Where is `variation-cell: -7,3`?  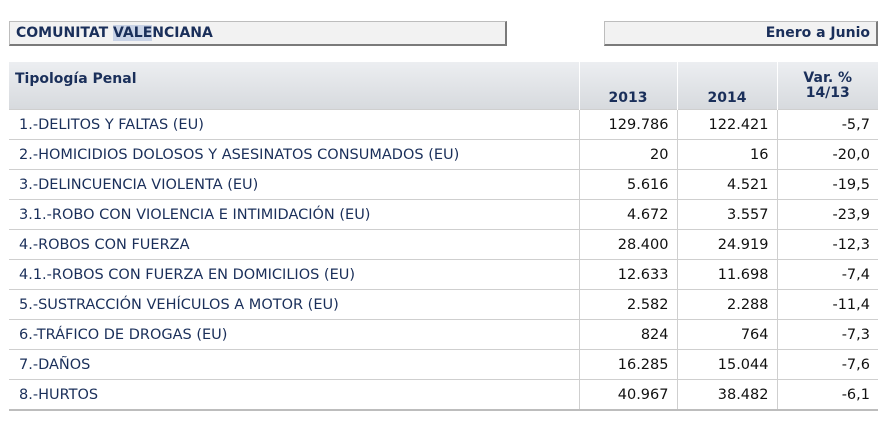
variation-cell: -7,3 is located at coordinates (827, 334).